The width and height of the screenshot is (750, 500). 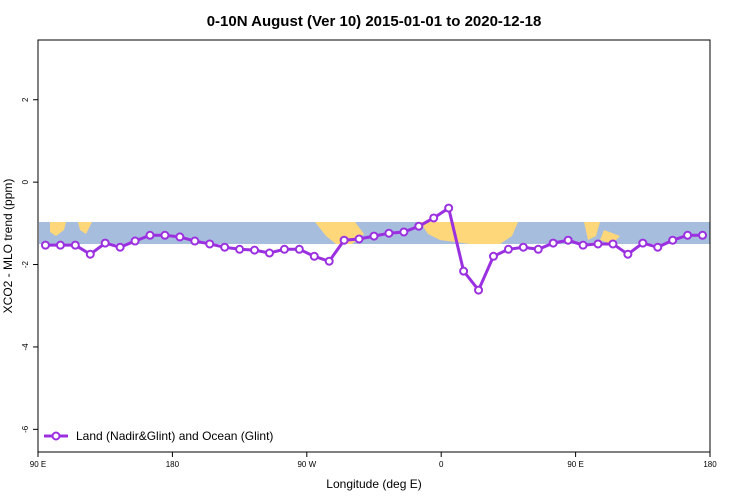 What do you see at coordinates (25, 264) in the screenshot?
I see `y-tick-label: -2` at bounding box center [25, 264].